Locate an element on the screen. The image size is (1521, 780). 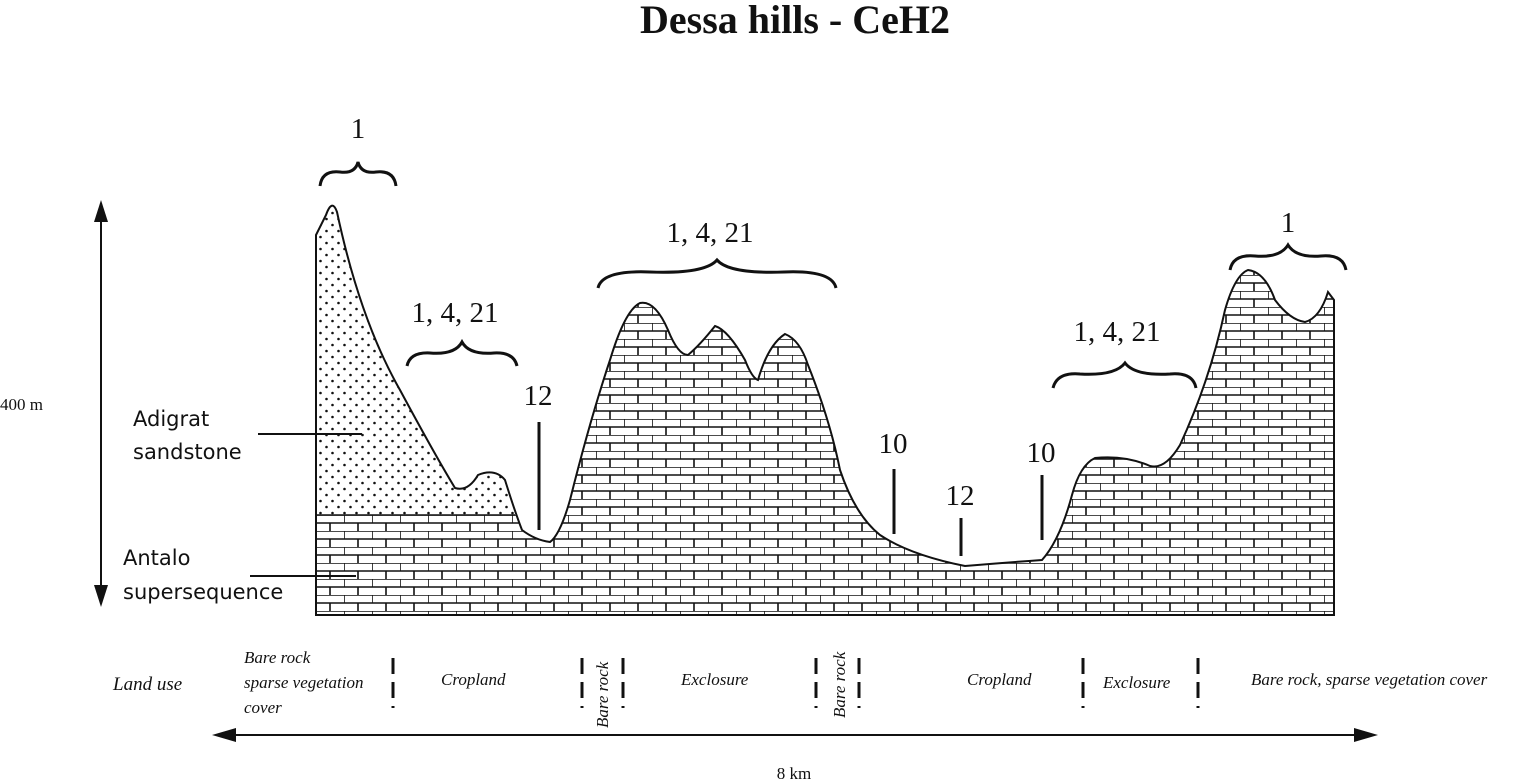
sandstone-label-line1: Adigrat is located at coordinates (171, 419).